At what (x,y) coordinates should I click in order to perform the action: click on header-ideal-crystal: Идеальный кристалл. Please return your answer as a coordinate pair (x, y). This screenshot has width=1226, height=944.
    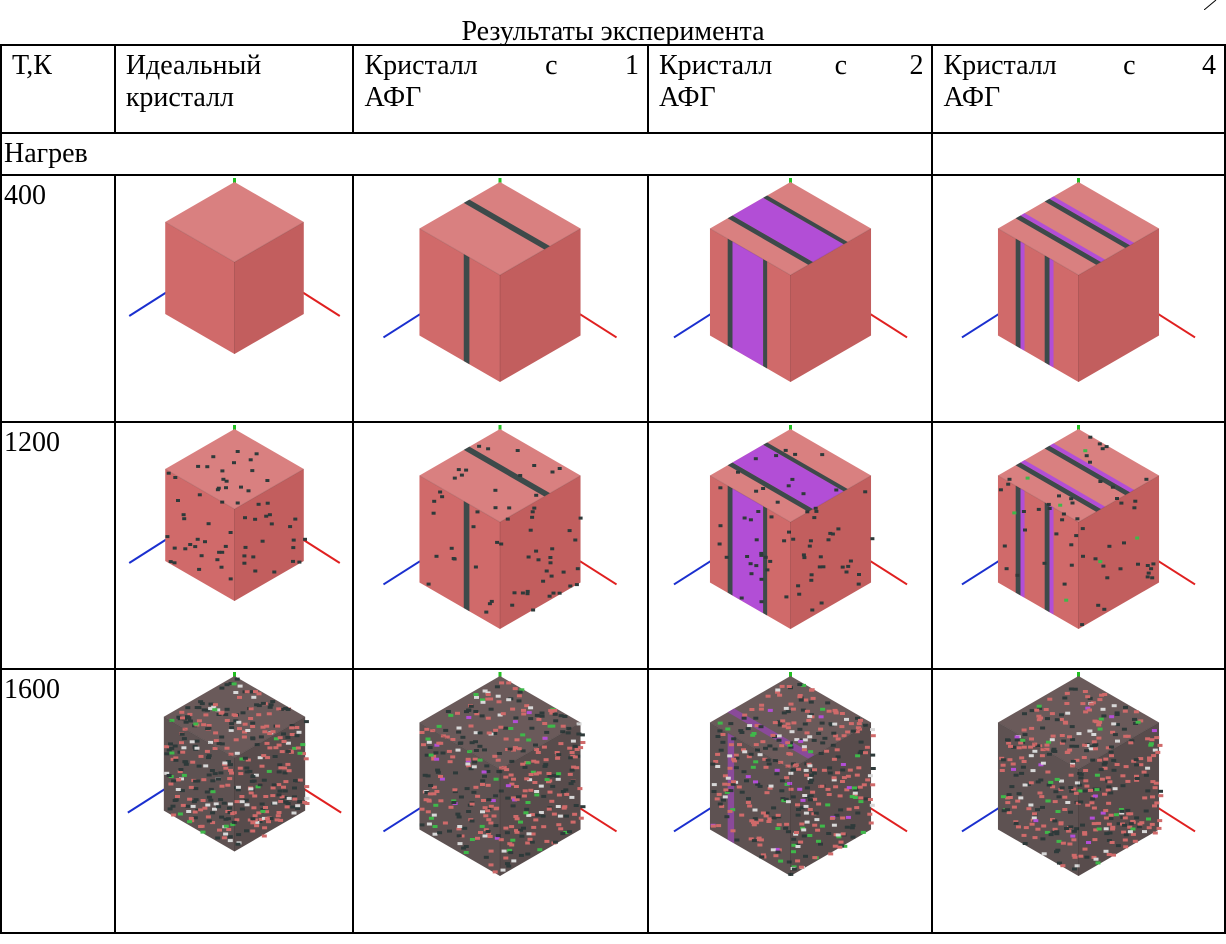
    Looking at the image, I should click on (234, 89).